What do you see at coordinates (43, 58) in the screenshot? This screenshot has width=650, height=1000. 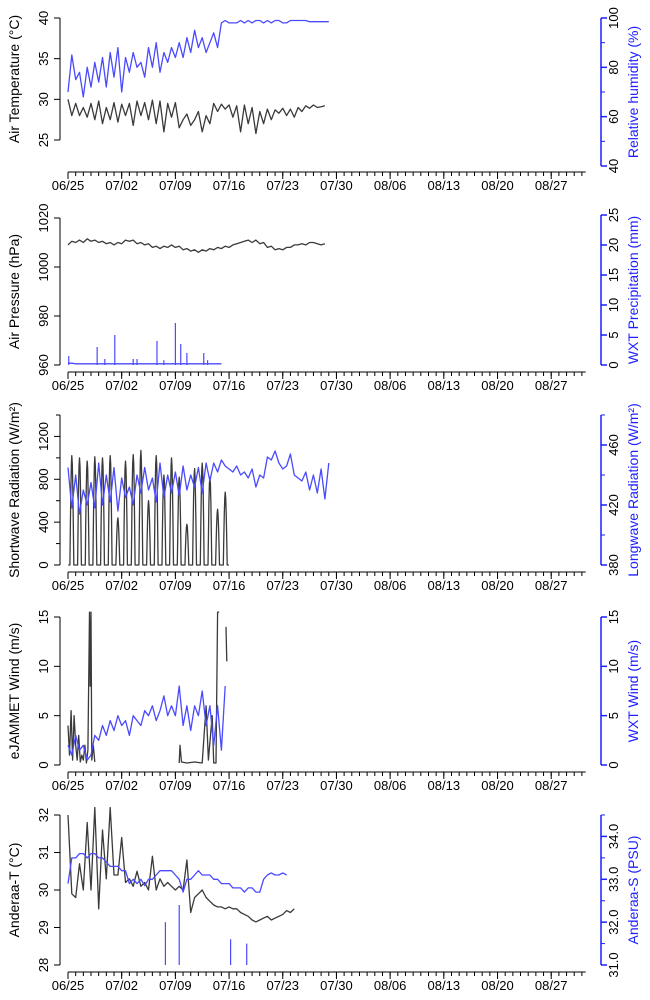 I see `left-y-tick-label: 35` at bounding box center [43, 58].